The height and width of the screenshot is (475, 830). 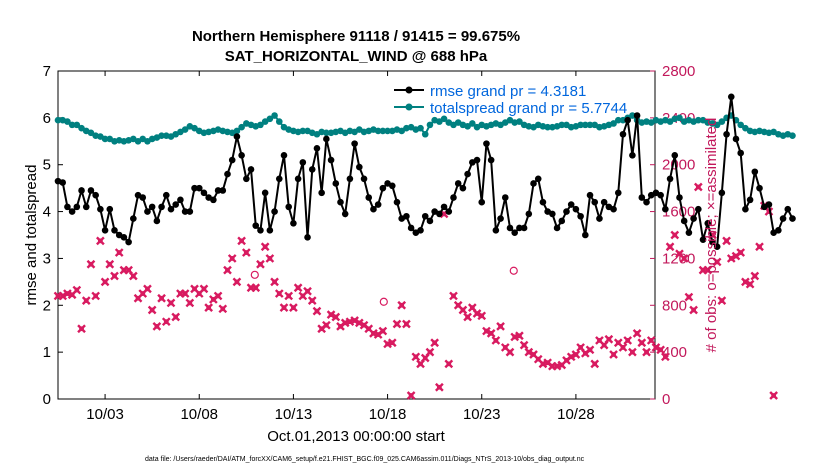 I want to click on y-right-tick-label: 2000, so click(x=678, y=165).